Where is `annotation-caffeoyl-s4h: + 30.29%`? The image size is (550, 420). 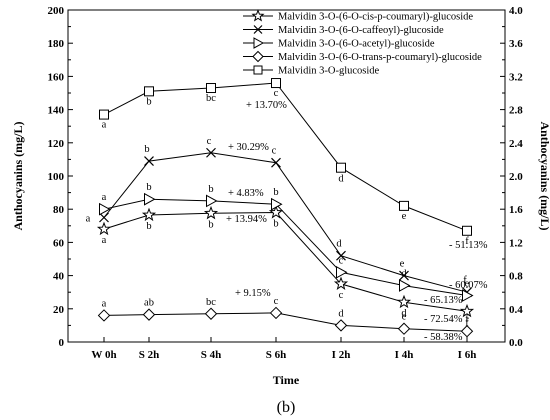
annotation-caffeoyl-s4h: + 30.29% is located at coordinates (248, 147).